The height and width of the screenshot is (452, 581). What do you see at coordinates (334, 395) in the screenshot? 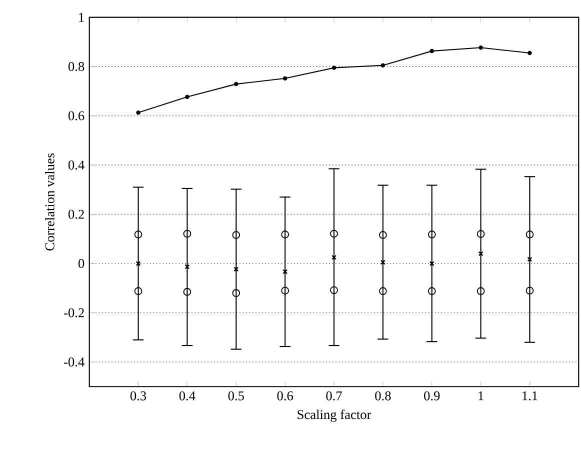
I see `x-tick-label: 0.7` at bounding box center [334, 395].